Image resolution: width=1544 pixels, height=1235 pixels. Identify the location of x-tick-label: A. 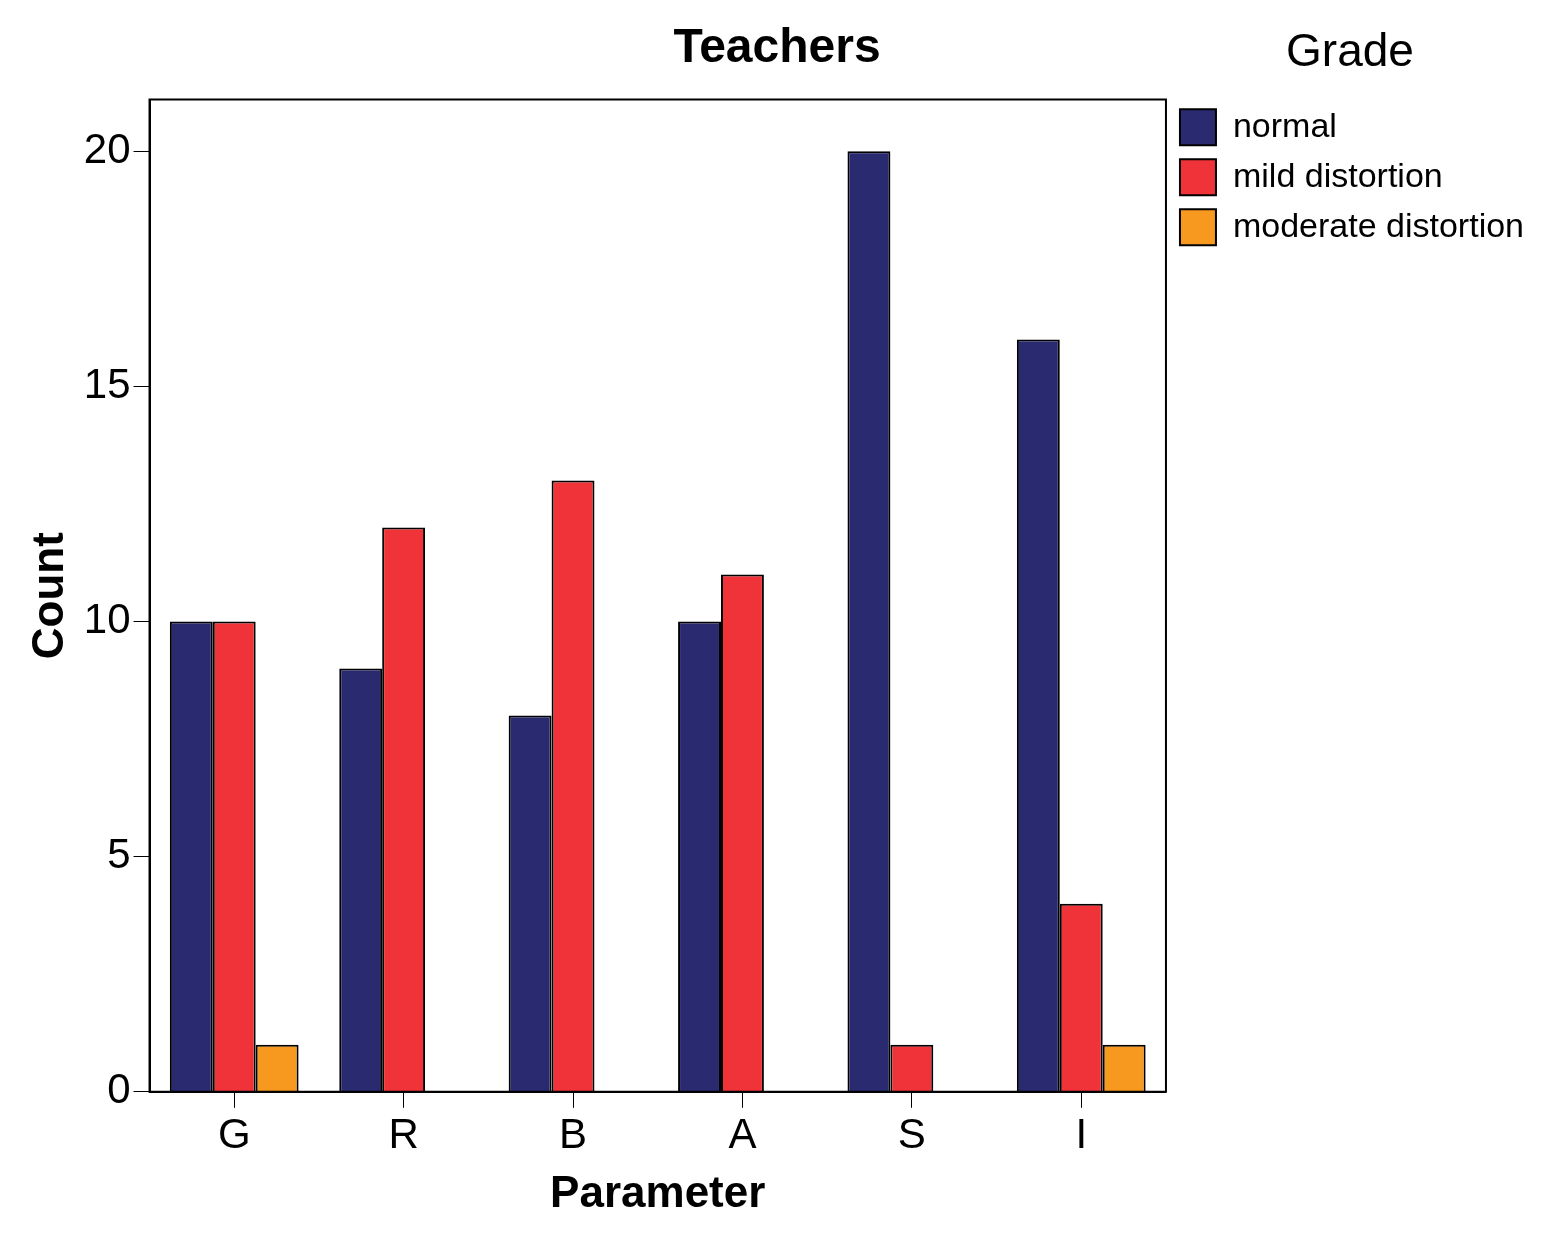
(742, 1133).